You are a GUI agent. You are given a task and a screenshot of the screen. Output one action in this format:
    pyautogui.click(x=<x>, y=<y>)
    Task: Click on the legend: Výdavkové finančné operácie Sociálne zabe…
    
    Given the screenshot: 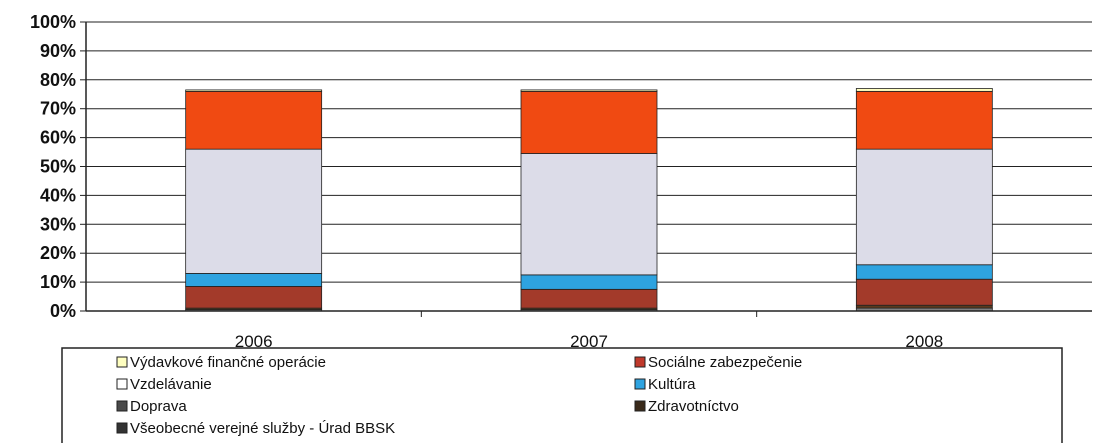 What is the action you would take?
    pyautogui.click(x=459, y=395)
    